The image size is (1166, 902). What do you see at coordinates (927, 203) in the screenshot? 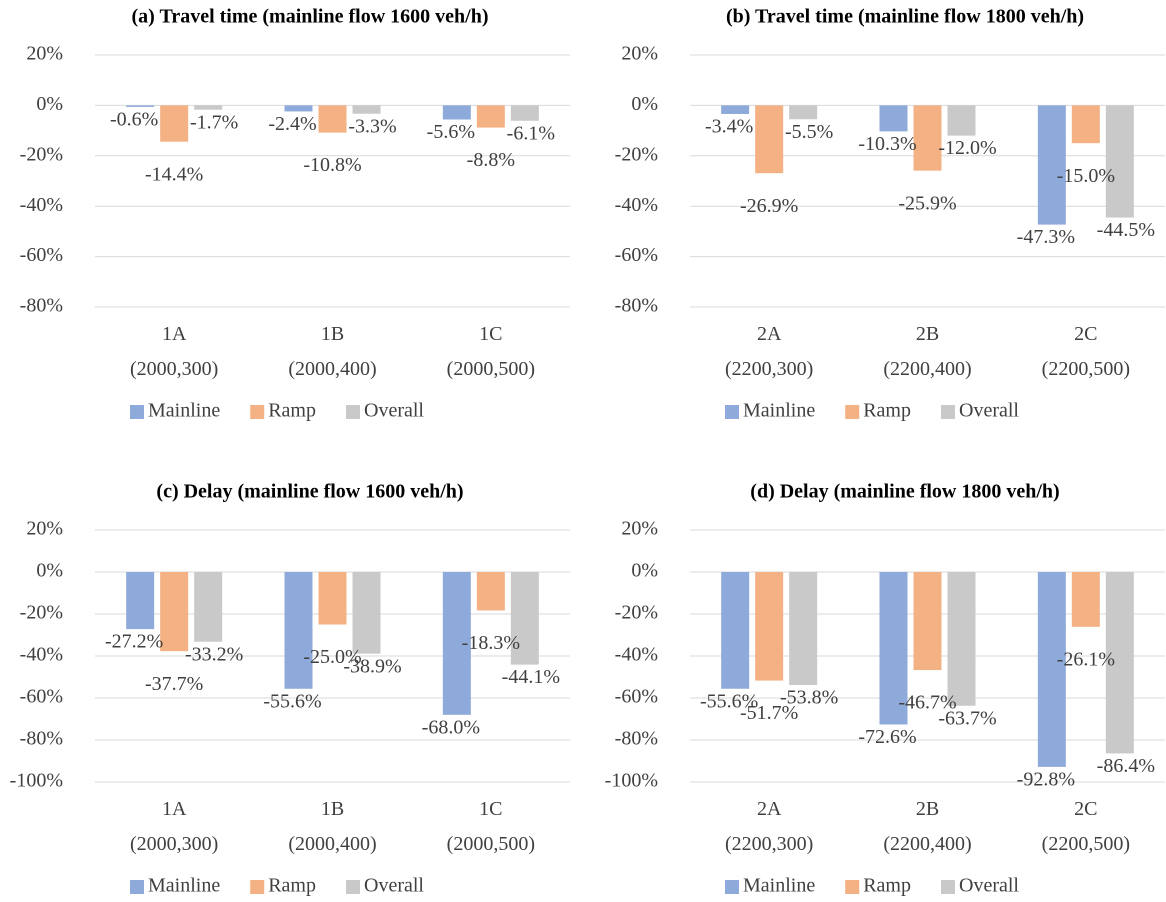
I see `data-label: -25.9%` at bounding box center [927, 203].